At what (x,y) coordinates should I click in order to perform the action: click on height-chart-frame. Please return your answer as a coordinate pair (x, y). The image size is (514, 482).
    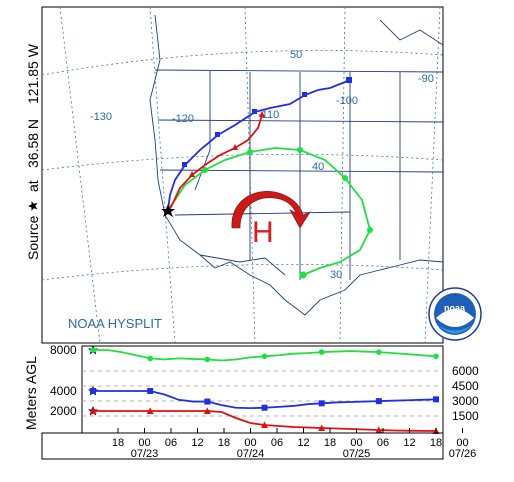
    Looking at the image, I should click on (262, 389).